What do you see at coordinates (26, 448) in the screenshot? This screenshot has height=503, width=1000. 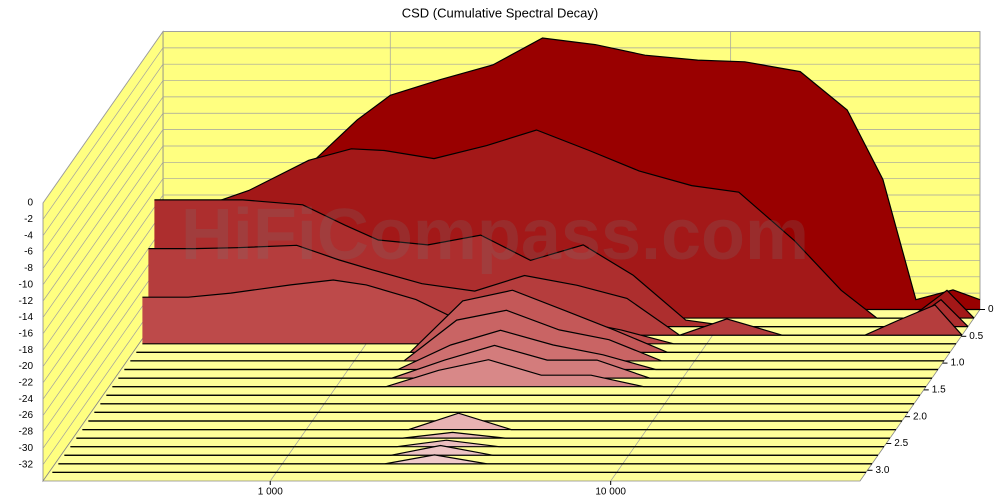 I see `y-tick-label: -30` at bounding box center [26, 448].